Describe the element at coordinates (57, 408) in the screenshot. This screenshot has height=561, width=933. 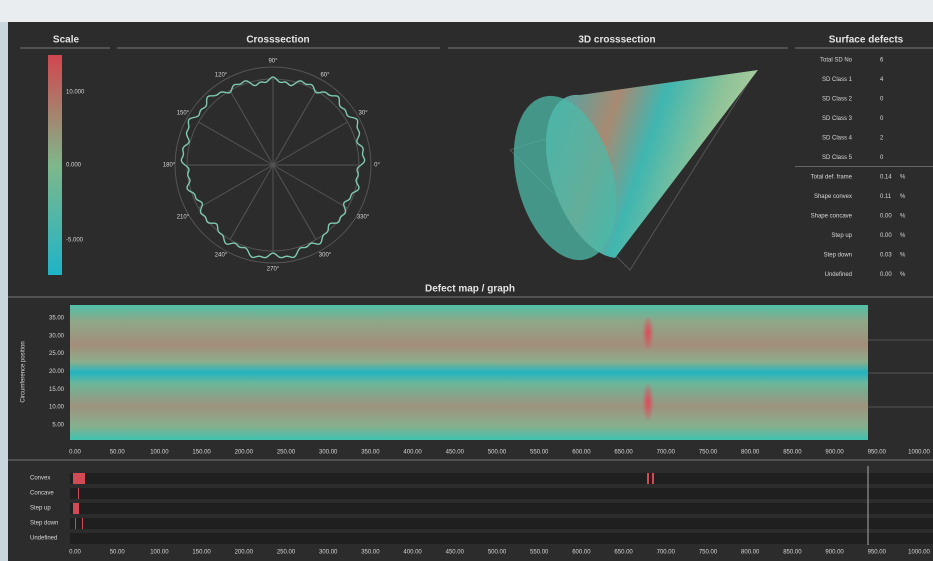
I see `y-tick-label: 10.00` at that location.